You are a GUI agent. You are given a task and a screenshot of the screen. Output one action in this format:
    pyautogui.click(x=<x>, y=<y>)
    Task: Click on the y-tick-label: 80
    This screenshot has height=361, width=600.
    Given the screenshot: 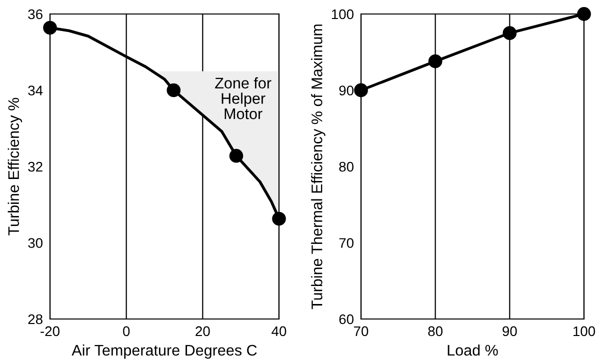 What is the action you would take?
    pyautogui.click(x=346, y=167)
    